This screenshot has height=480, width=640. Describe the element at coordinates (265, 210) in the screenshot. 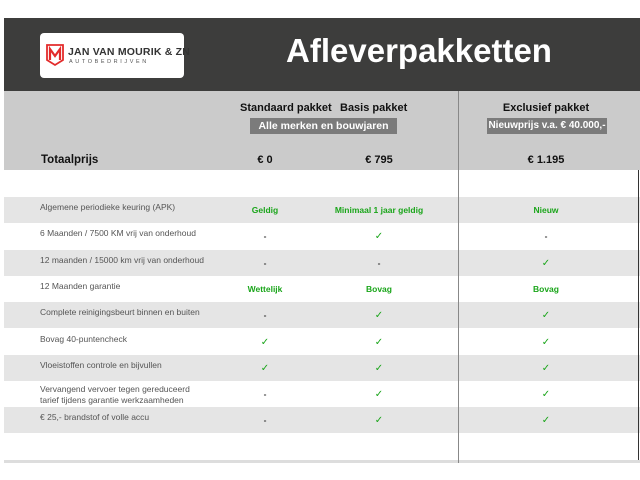

I see `standard-value: Geldig` at that location.